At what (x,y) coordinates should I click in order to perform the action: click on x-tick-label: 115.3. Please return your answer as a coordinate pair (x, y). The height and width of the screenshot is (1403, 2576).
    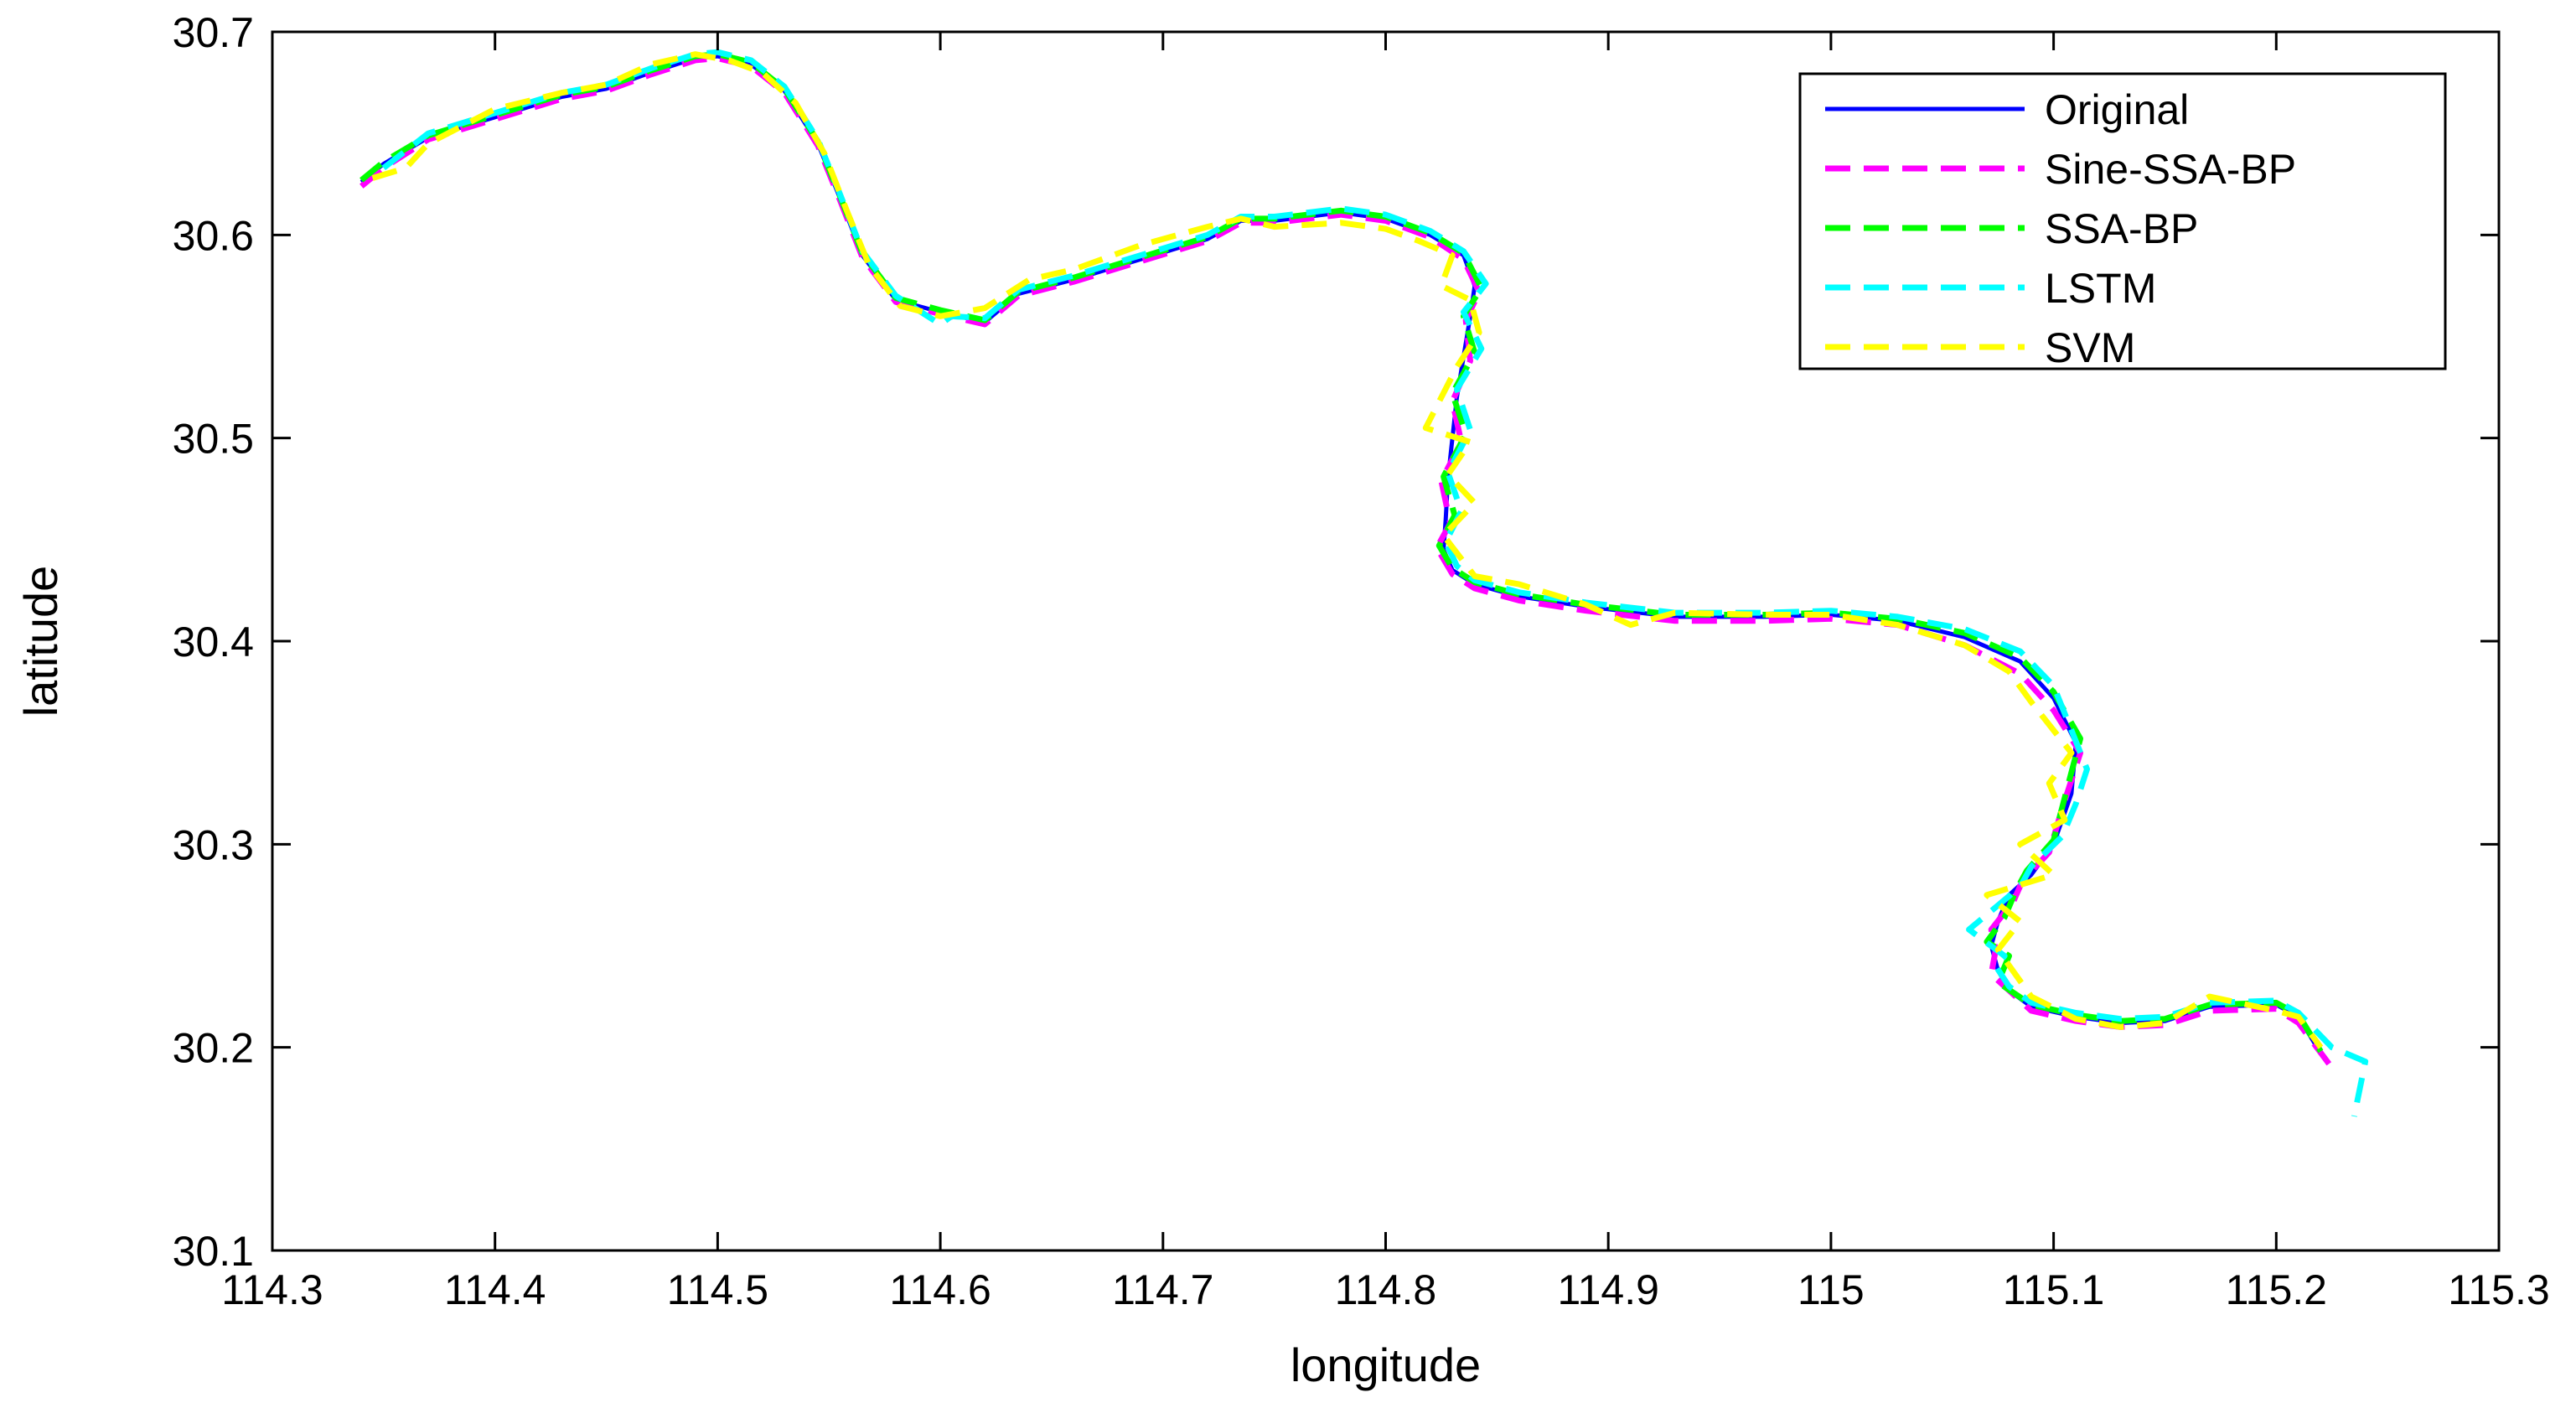
    Looking at the image, I should click on (2498, 1289).